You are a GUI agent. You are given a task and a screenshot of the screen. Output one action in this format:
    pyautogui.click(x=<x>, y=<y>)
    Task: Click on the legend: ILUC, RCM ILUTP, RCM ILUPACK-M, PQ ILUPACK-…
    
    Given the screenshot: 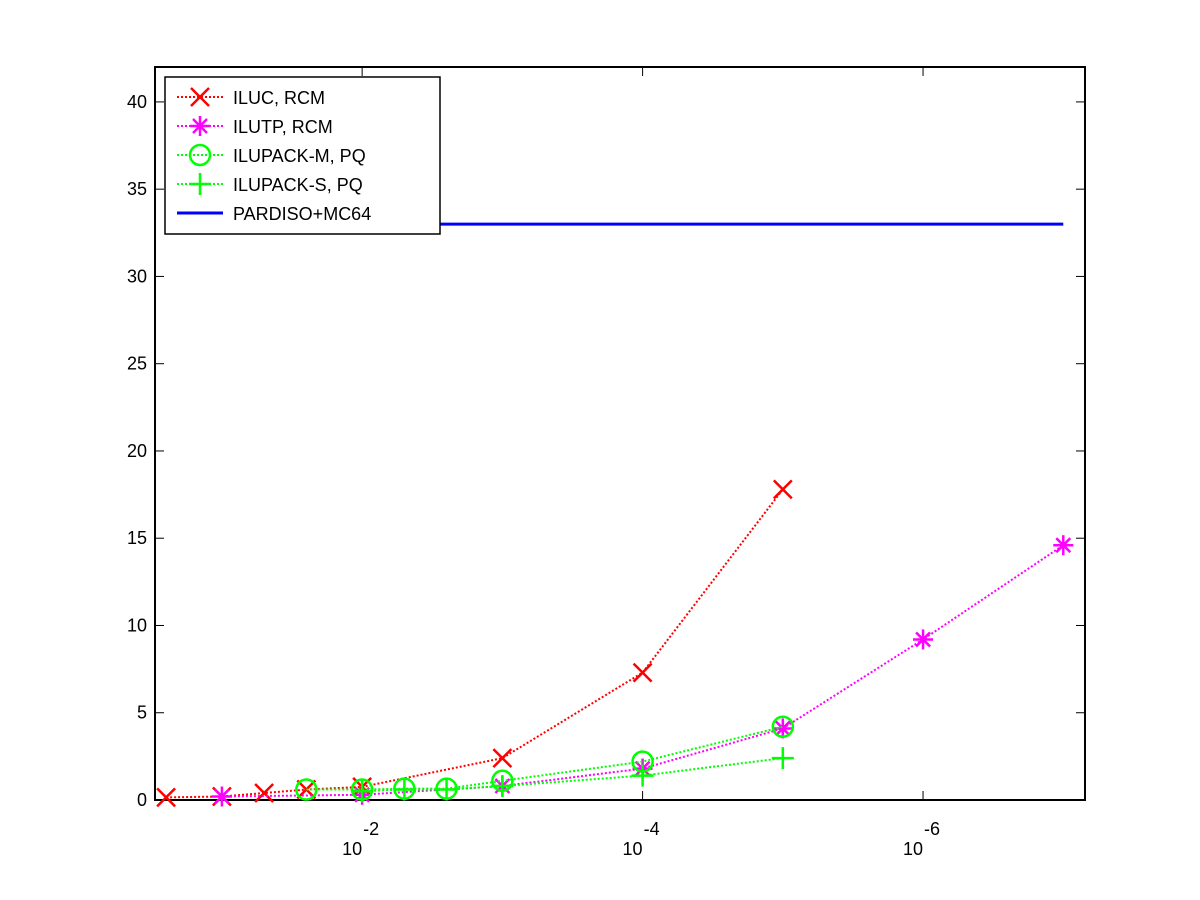 What is the action you would take?
    pyautogui.click(x=302, y=155)
    